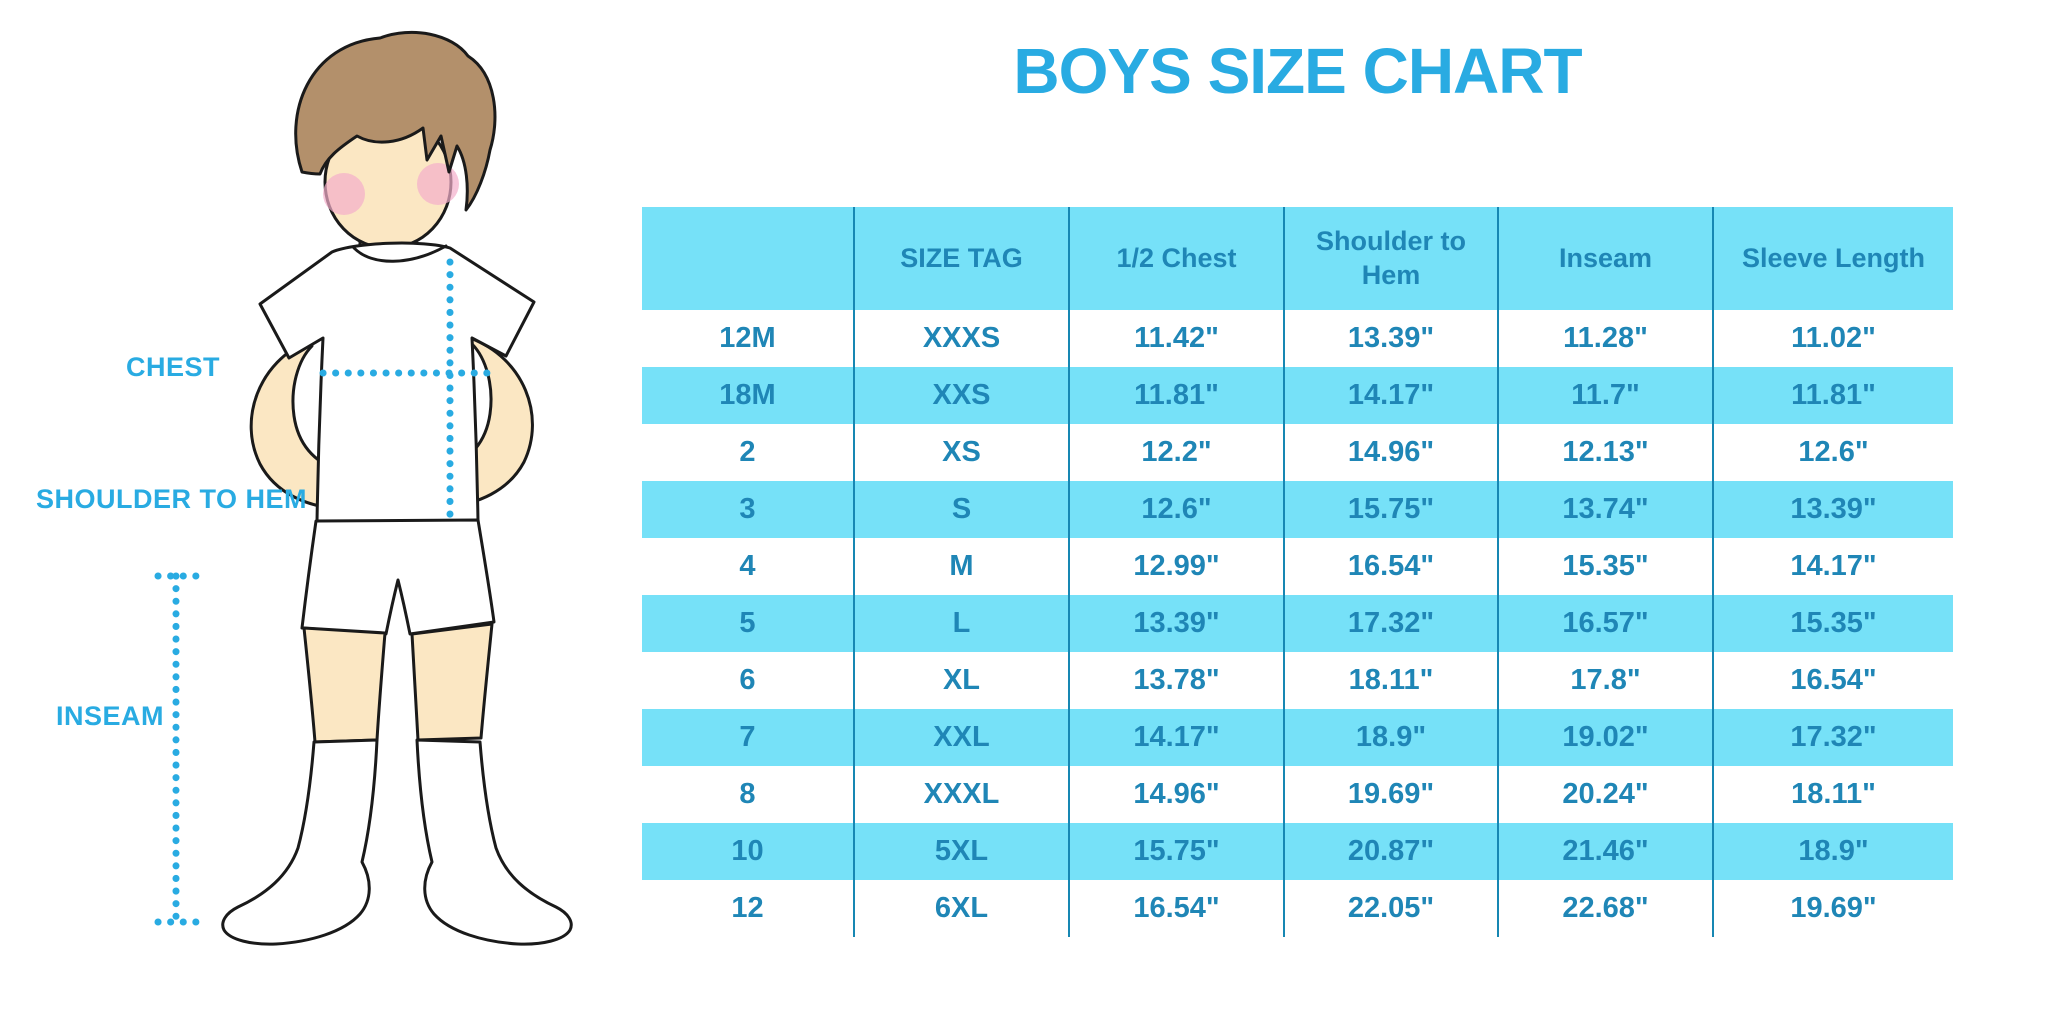 Image resolution: width=2048 pixels, height=1024 pixels. I want to click on age-size-cell: 2, so click(748, 452).